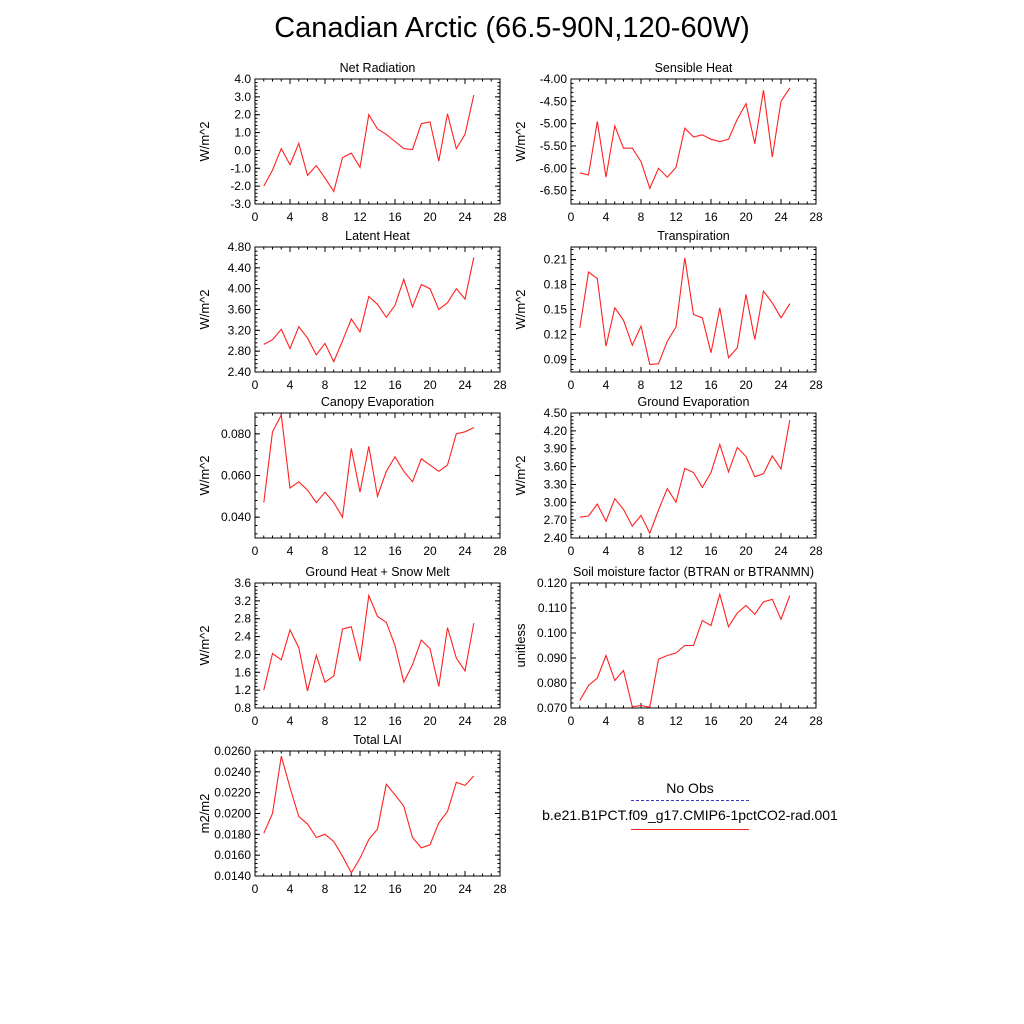 The width and height of the screenshot is (1024, 1024). Describe the element at coordinates (240, 330) in the screenshot. I see `y-tick-label: 3.20` at that location.